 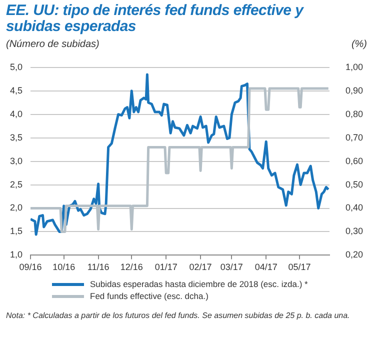 I want to click on y-tick-label: 3,0, so click(x=16, y=161).